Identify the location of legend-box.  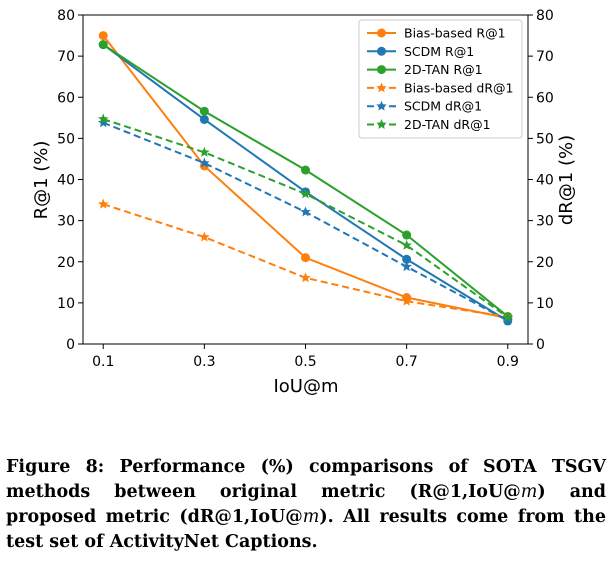
(440, 79).